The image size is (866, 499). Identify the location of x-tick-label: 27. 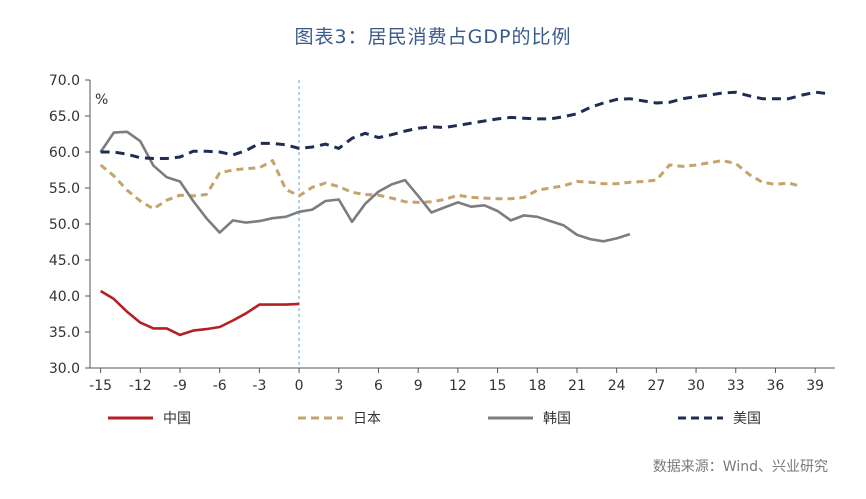
(656, 386).